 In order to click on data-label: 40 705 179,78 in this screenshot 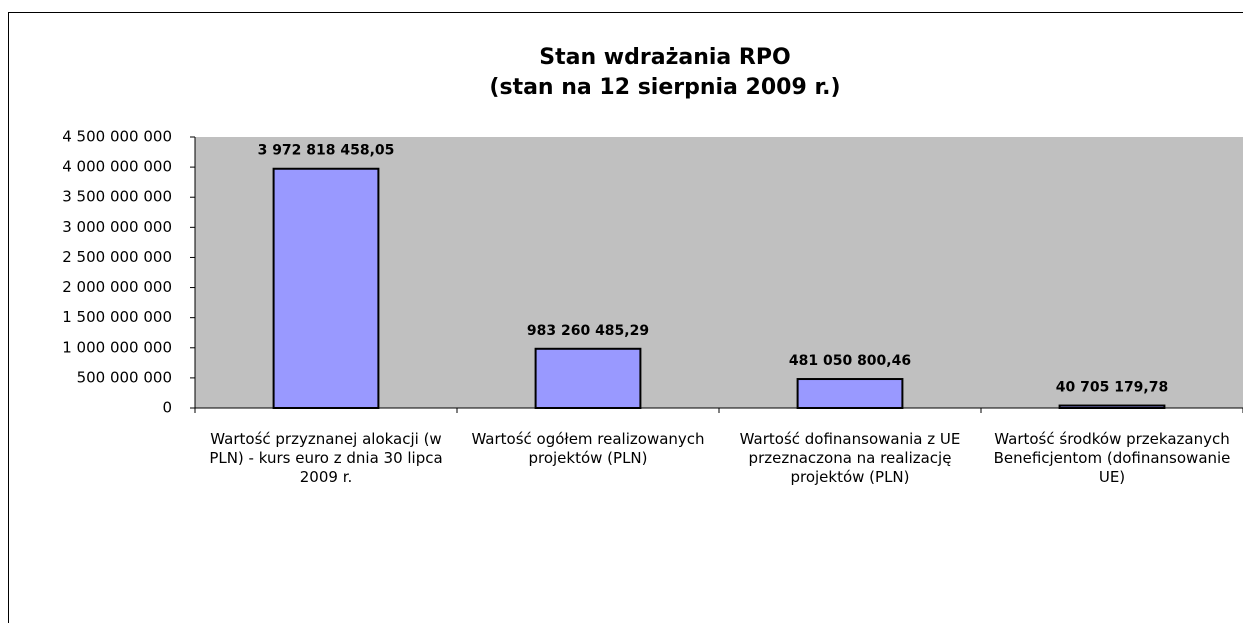, I will do `click(1112, 388)`.